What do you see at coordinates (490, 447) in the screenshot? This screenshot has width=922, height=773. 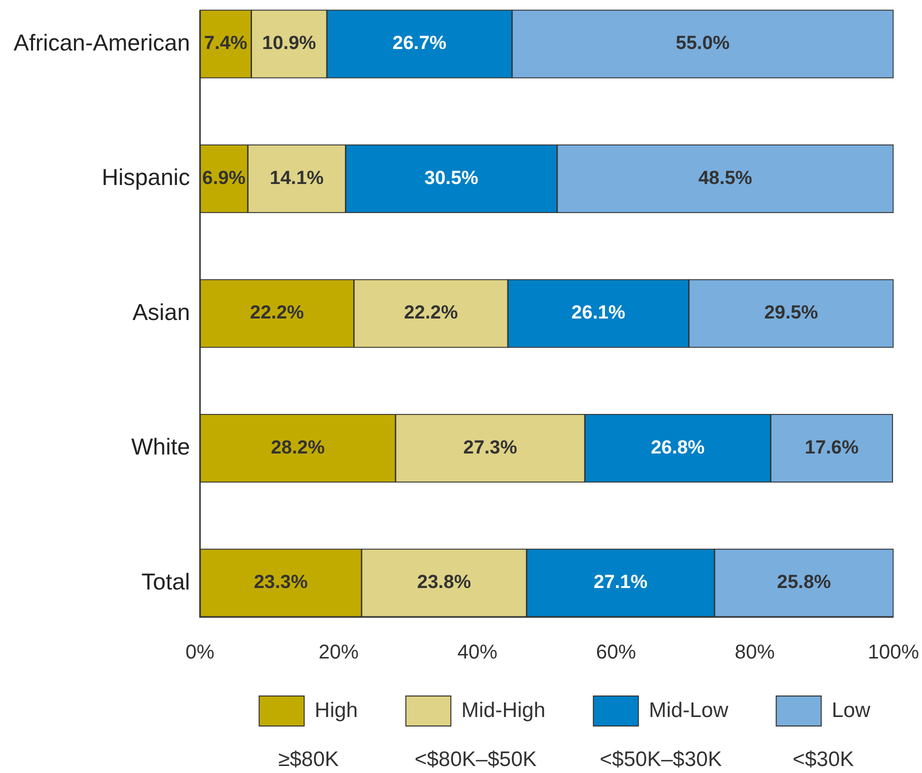 I see `data-label: 27.3%` at bounding box center [490, 447].